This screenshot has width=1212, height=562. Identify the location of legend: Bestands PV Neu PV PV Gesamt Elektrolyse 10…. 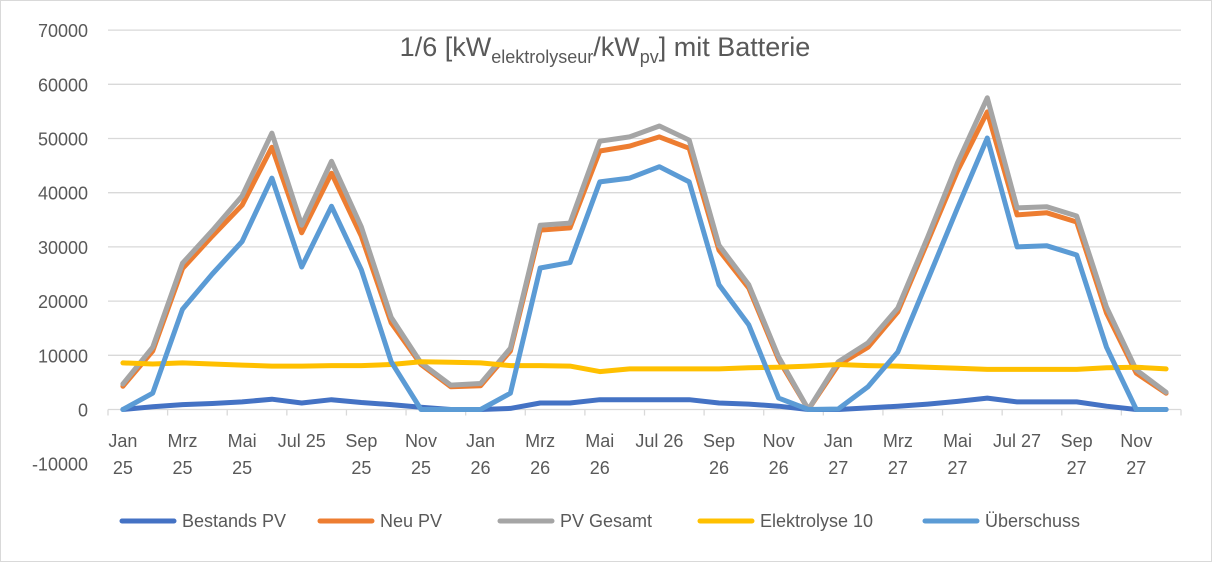
(599, 521).